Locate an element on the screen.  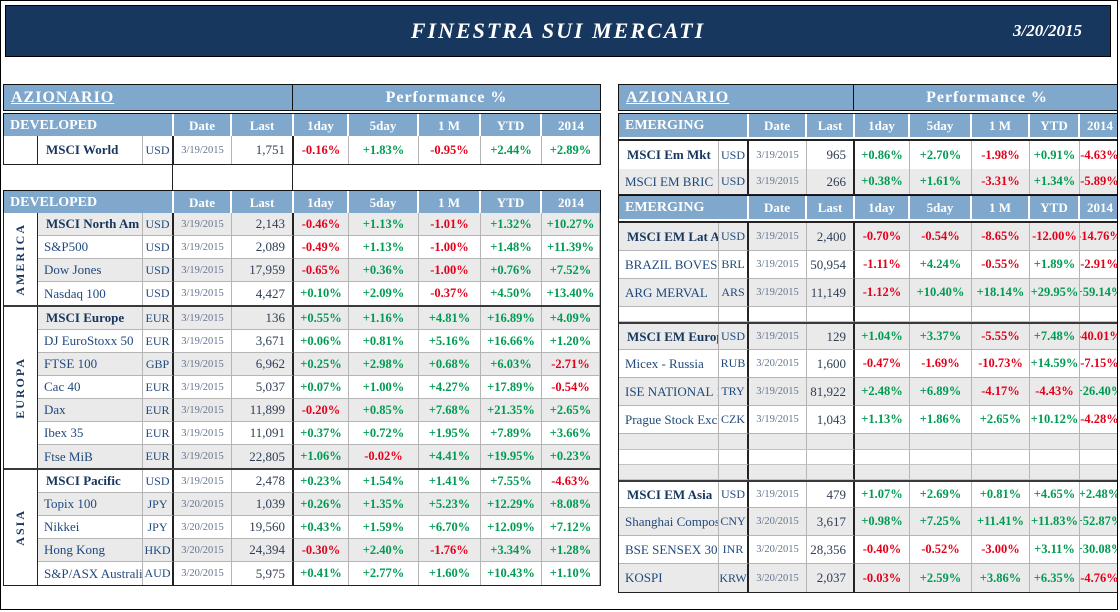
last-value: 2,400 is located at coordinates (831, 237).